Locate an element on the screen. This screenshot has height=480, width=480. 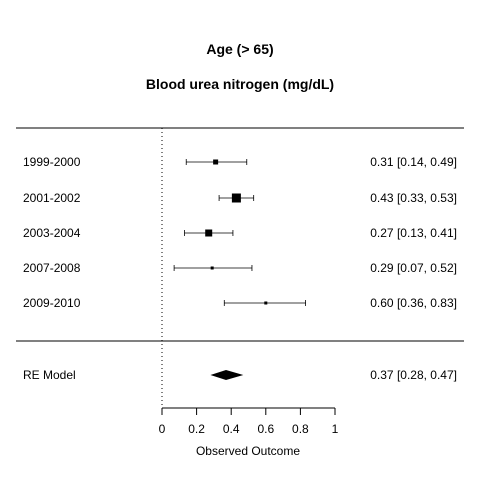
x-axis: 0 0.2 0.4 0.6 0.8 1 is located at coordinates (249, 421).